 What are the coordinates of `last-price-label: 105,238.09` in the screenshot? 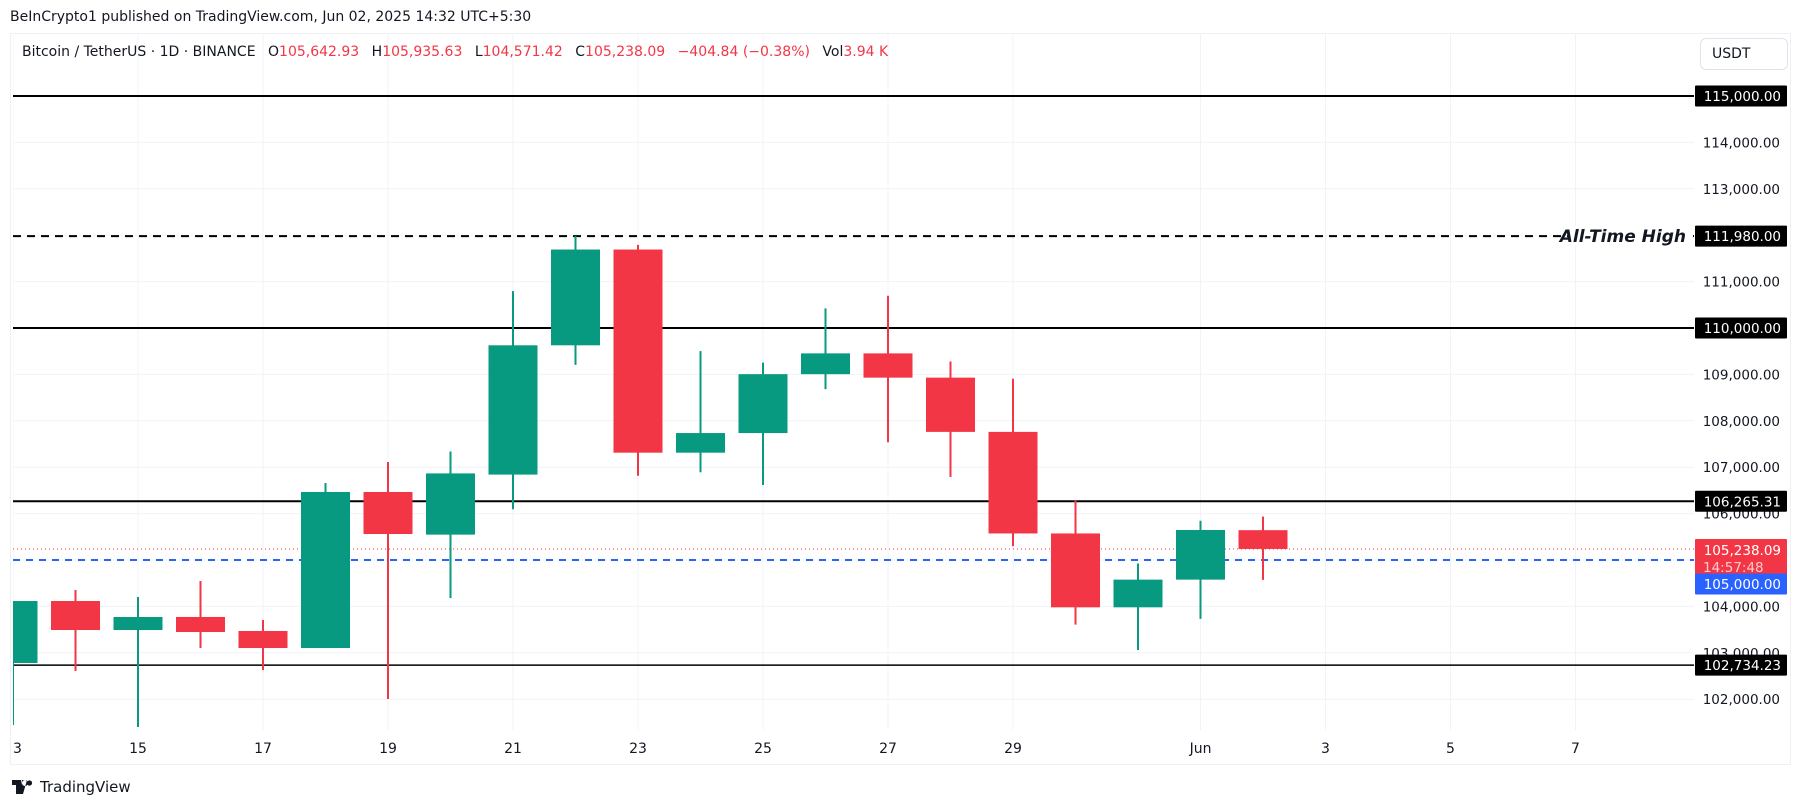 It's located at (1742, 551).